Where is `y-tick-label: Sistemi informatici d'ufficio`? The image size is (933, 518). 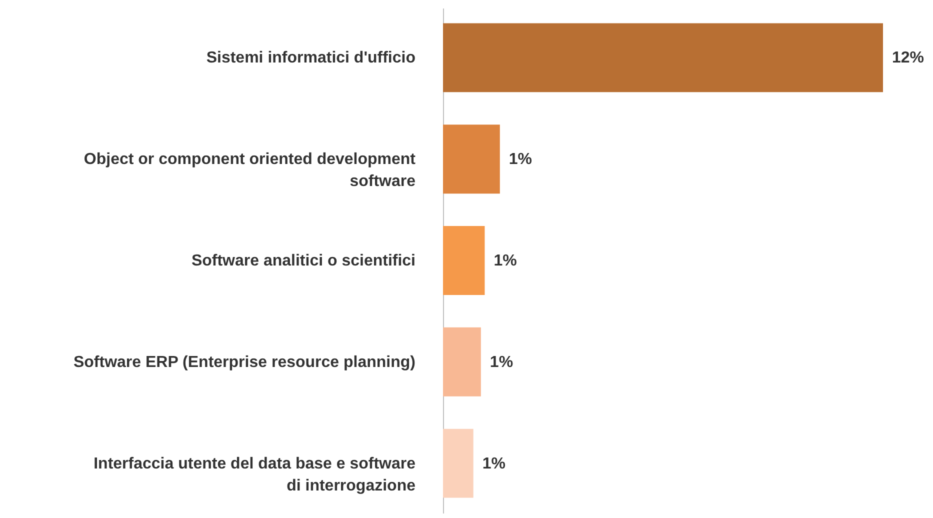 y-tick-label: Sistemi informatici d'ufficio is located at coordinates (311, 58).